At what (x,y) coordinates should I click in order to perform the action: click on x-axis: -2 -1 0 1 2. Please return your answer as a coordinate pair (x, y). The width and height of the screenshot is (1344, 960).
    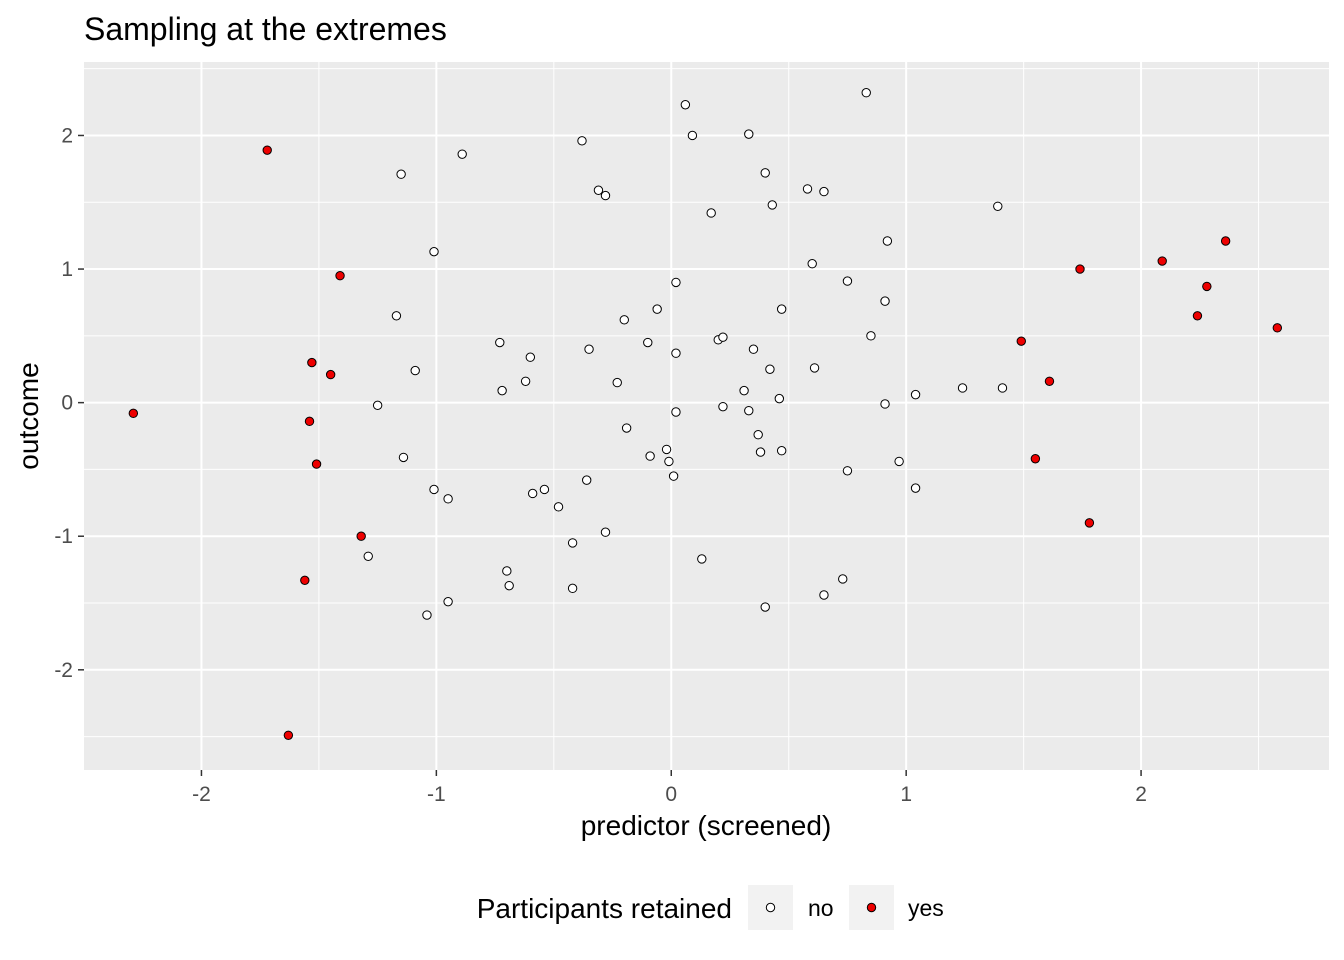
    Looking at the image, I should click on (669, 788).